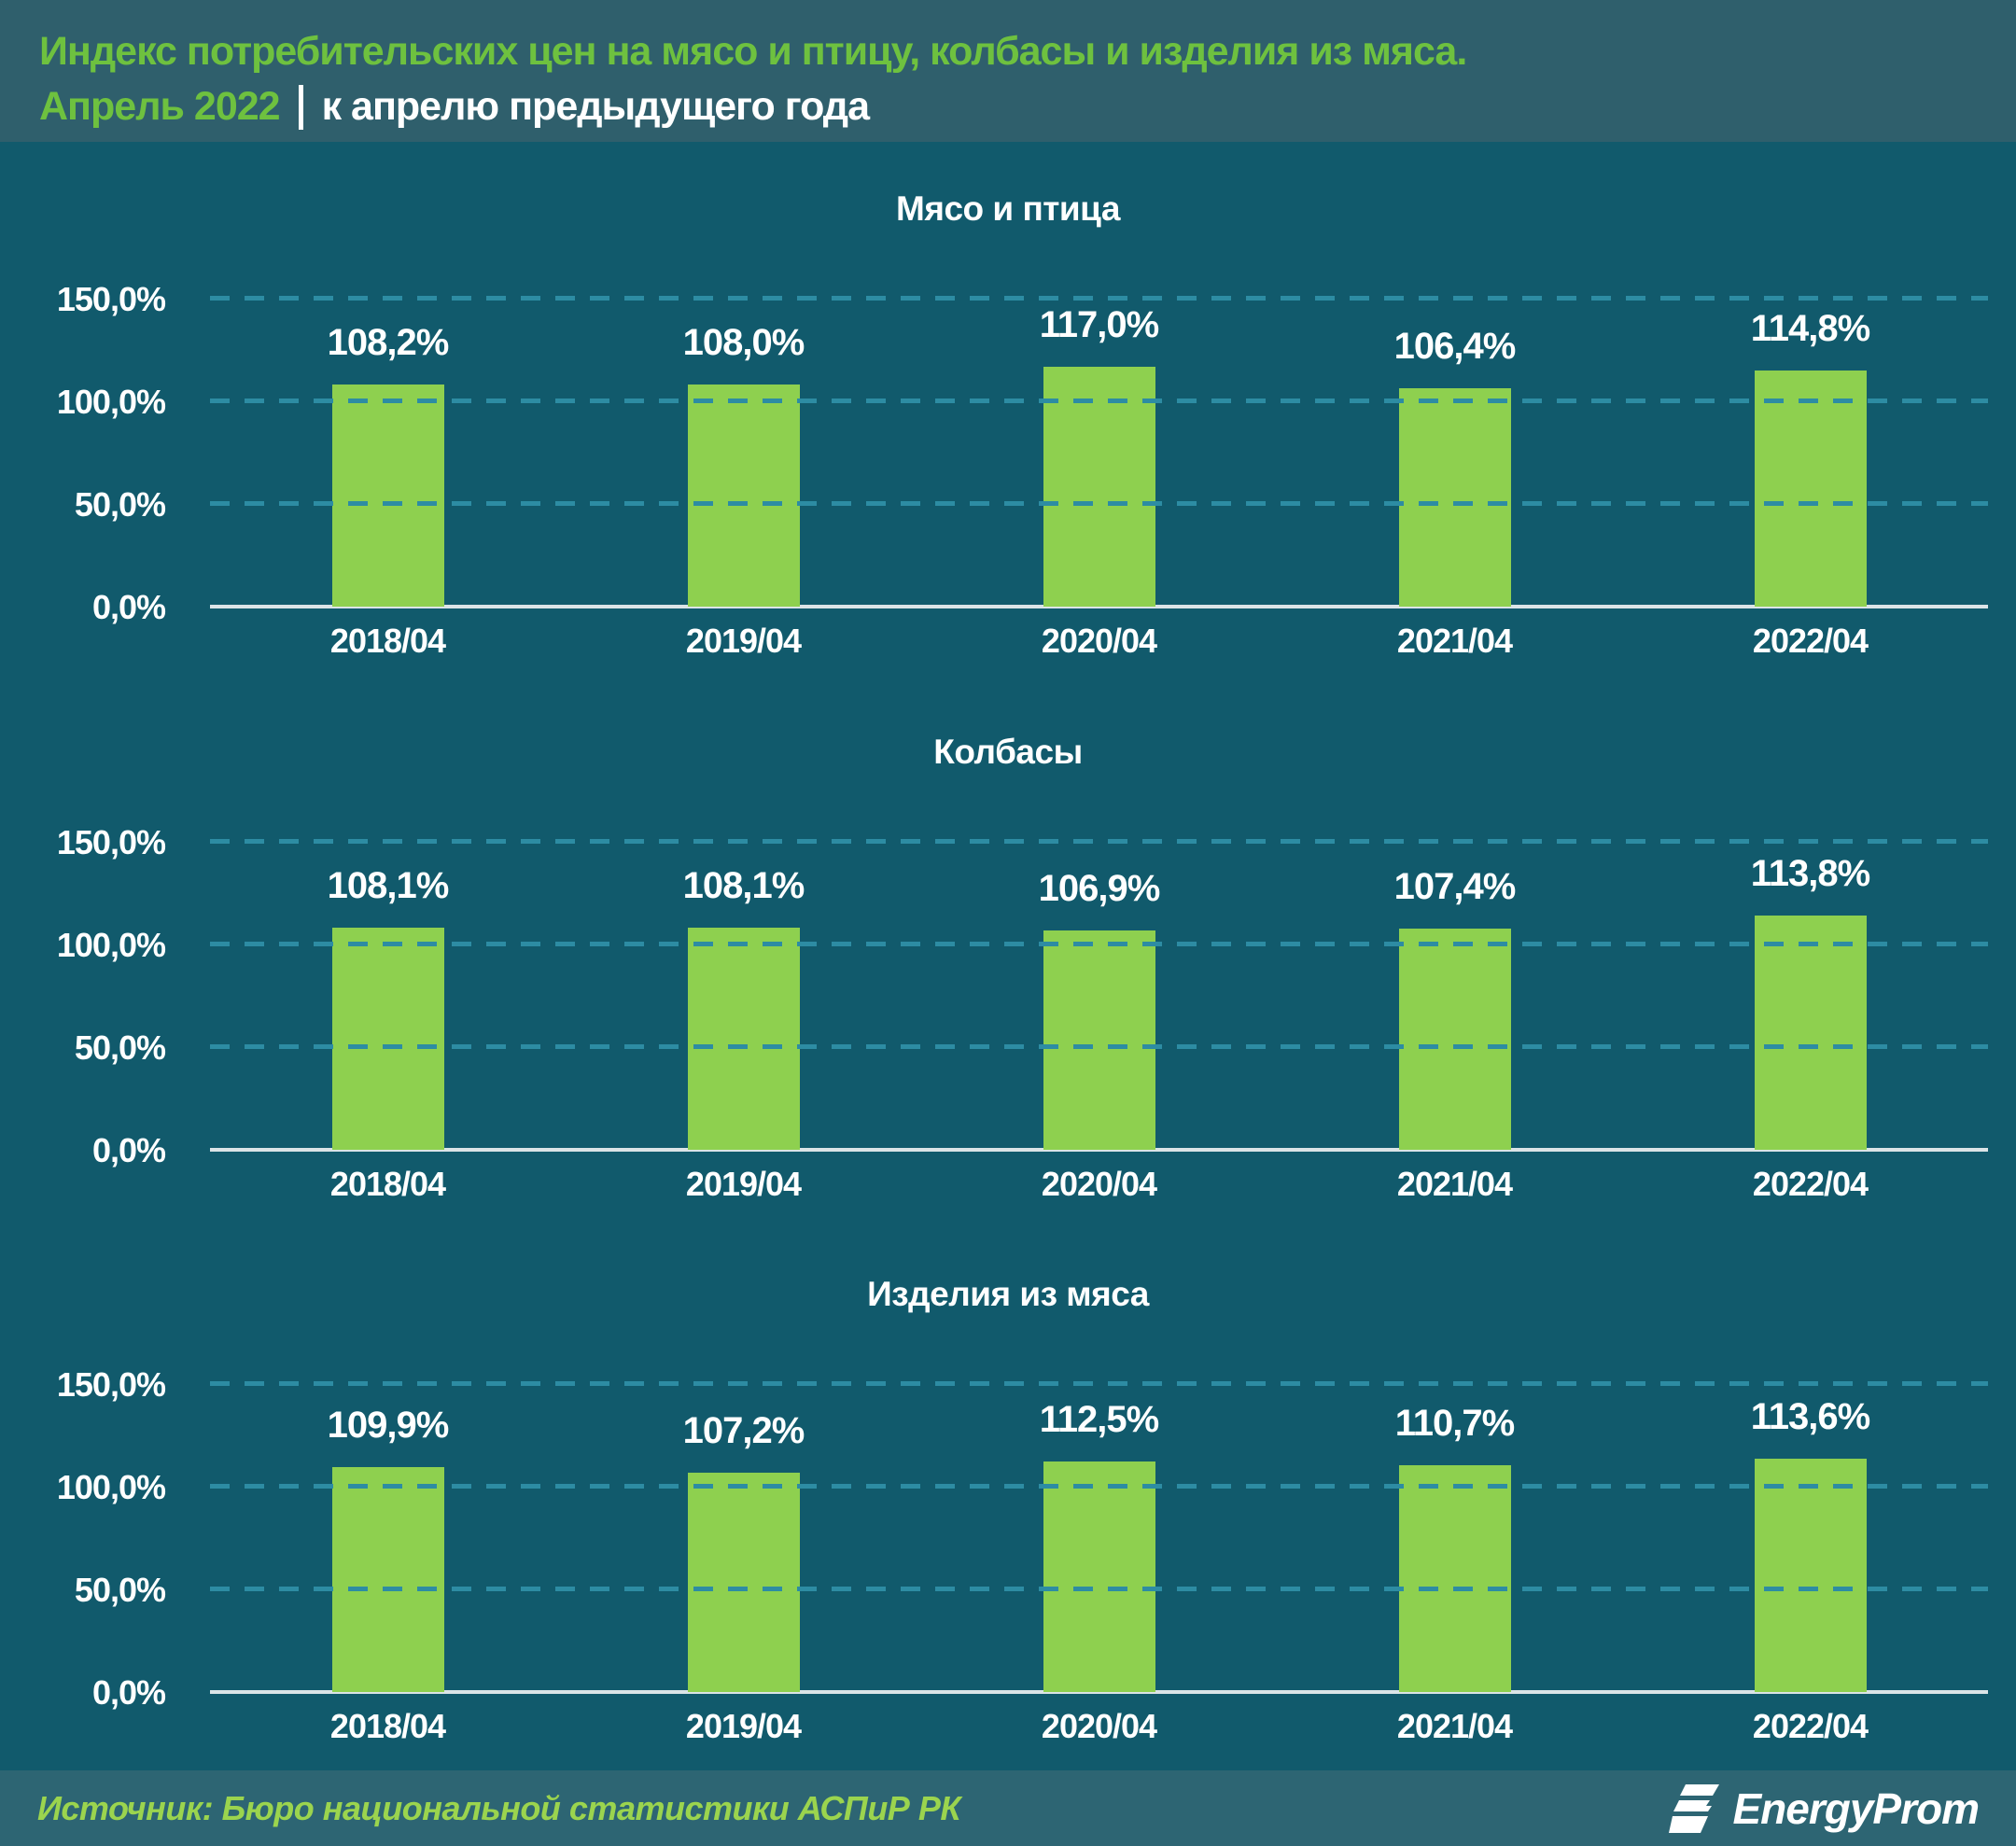 The image size is (2016, 1846). Describe the element at coordinates (743, 343) in the screenshot. I see `bar-value-label: 108,0%` at that location.